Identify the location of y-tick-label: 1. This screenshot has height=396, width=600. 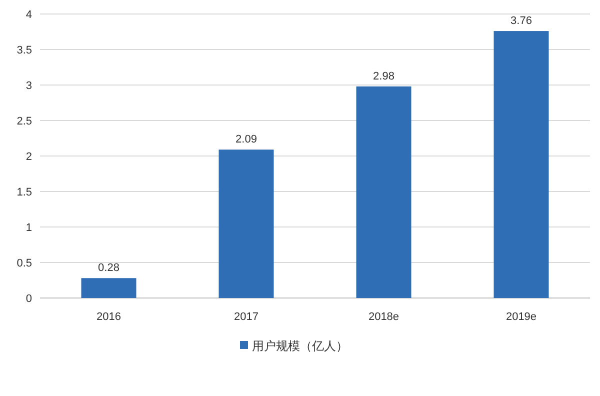
(29, 228).